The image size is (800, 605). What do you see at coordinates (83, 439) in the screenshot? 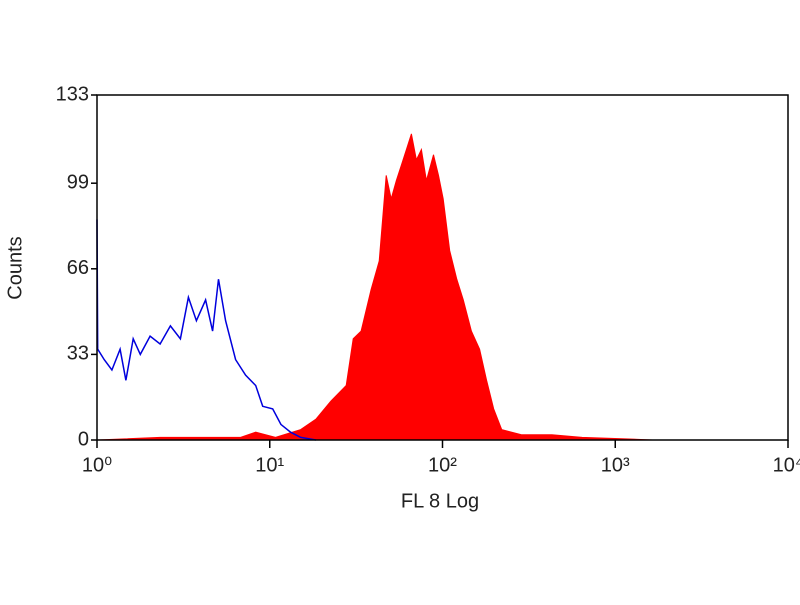
I see `y-tick-label: 0` at bounding box center [83, 439].